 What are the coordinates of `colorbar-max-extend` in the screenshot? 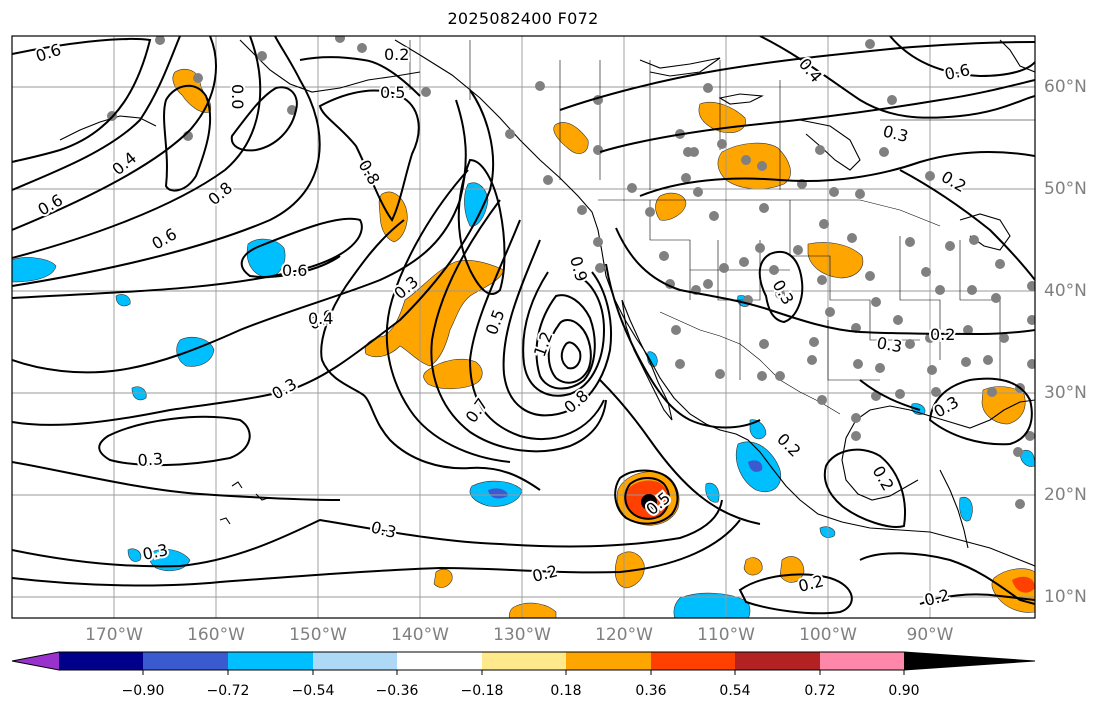 It's located at (969, 661).